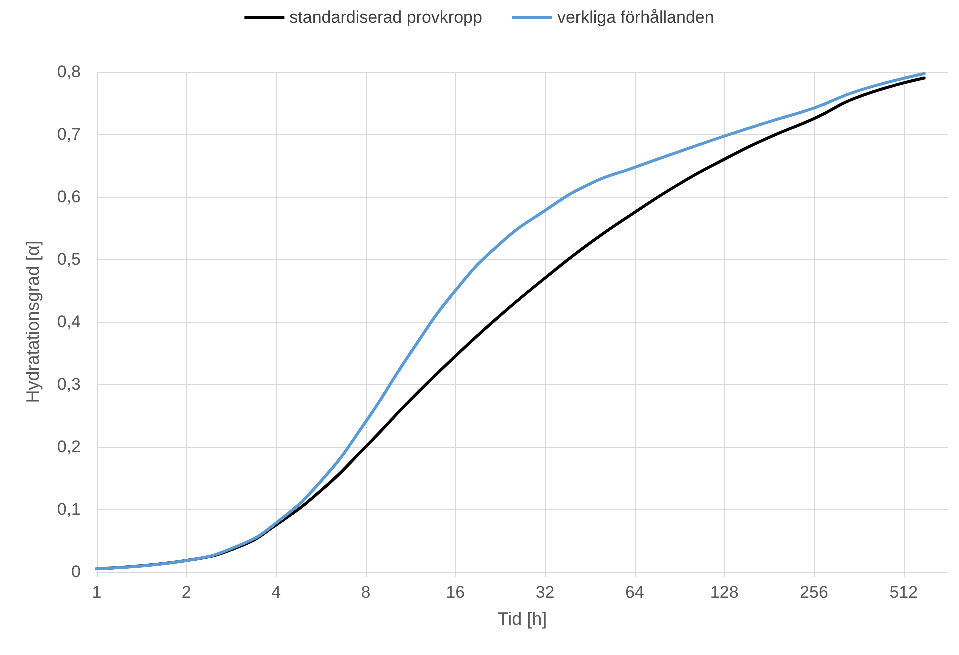  What do you see at coordinates (386, 17) in the screenshot?
I see `legend-label: standardiserad provkropp` at bounding box center [386, 17].